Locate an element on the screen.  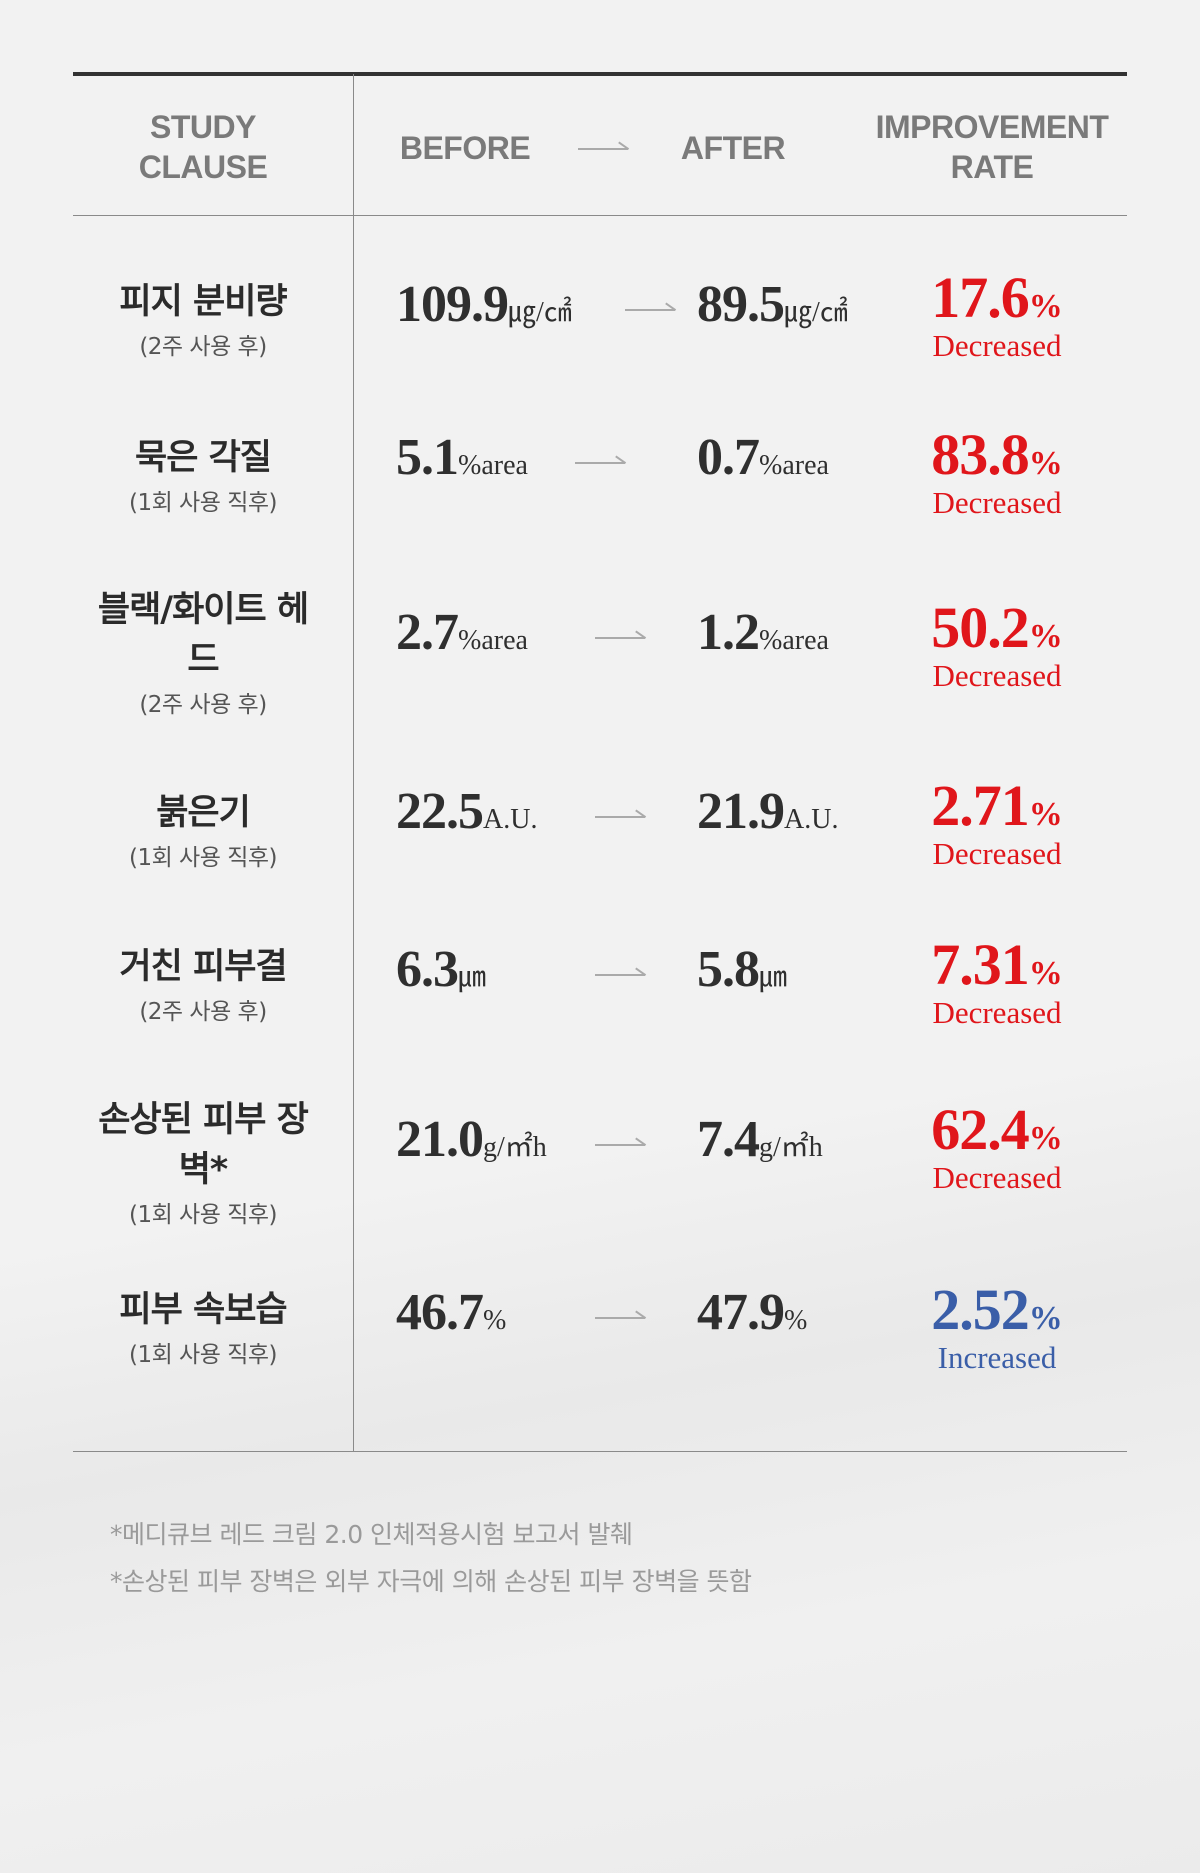
after-value: 5.8㎛ is located at coordinates (742, 974).